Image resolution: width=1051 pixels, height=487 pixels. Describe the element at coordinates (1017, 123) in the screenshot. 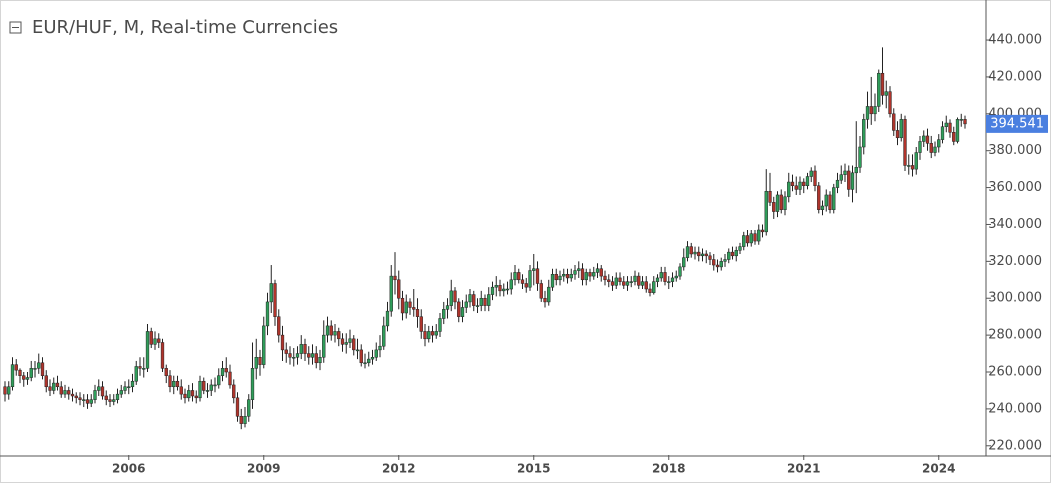

I see `last-price-label: 394.541` at that location.